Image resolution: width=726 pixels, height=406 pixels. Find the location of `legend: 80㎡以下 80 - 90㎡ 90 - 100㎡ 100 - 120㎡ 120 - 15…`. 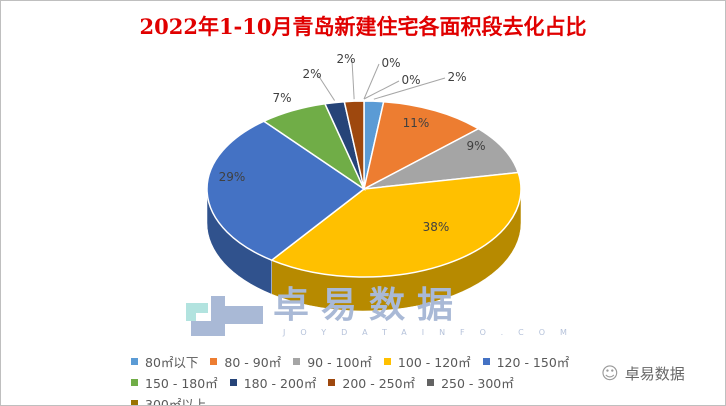

legend: 80㎡以下 80 - 90㎡ 90 - 100㎡ 100 - 120㎡ 120 - 15… is located at coordinates (366, 378).